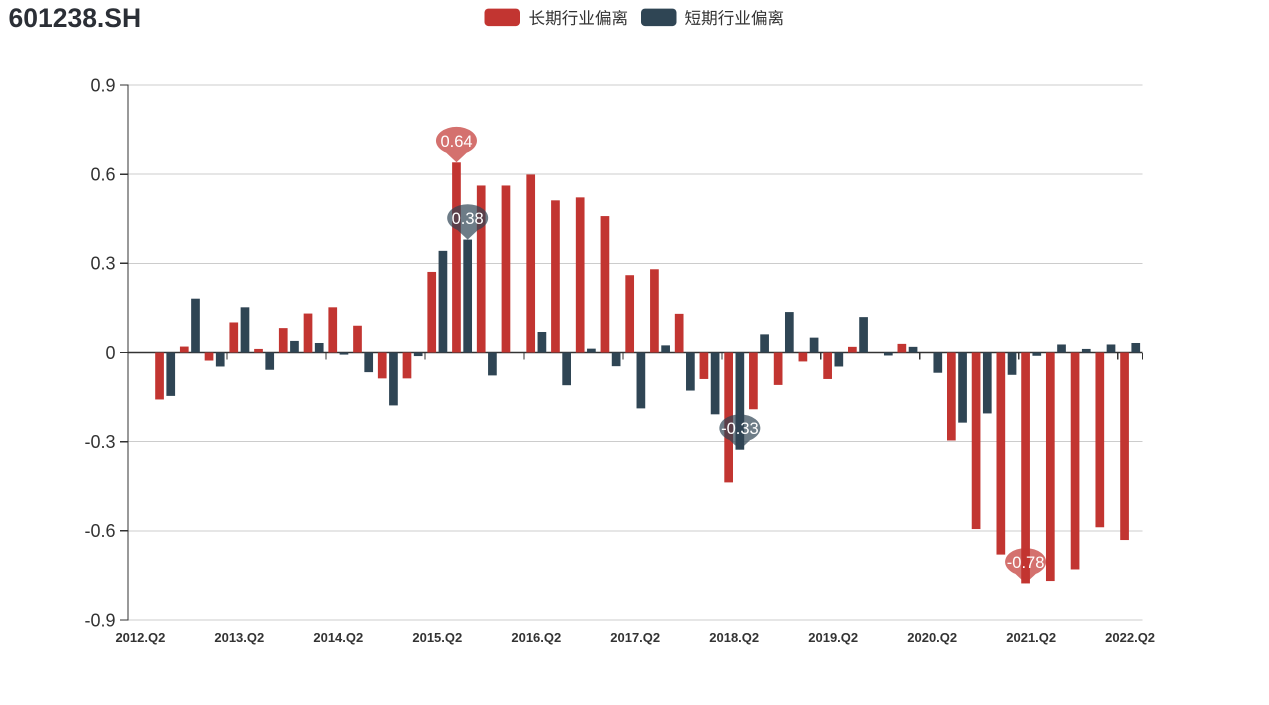 The width and height of the screenshot is (1269, 705). What do you see at coordinates (1026, 563) in the screenshot?
I see `svg-text: -0.78` at bounding box center [1026, 563].